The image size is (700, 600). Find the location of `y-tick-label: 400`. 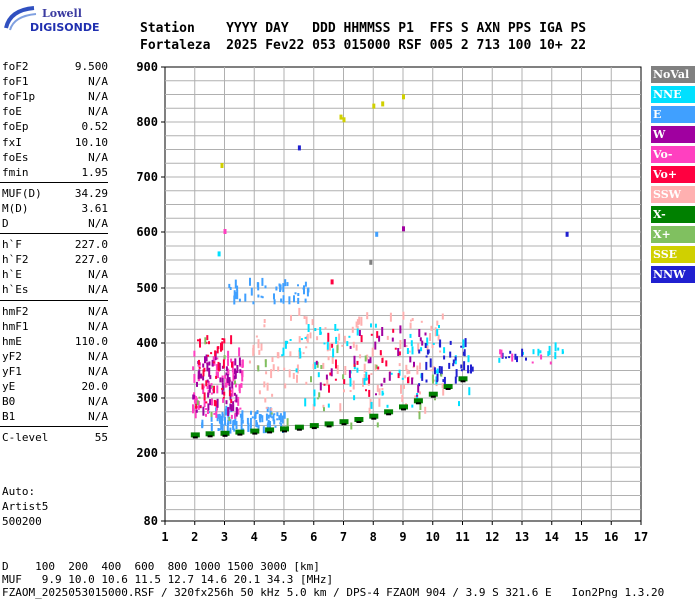

y-tick-label: 400 is located at coordinates (147, 343).